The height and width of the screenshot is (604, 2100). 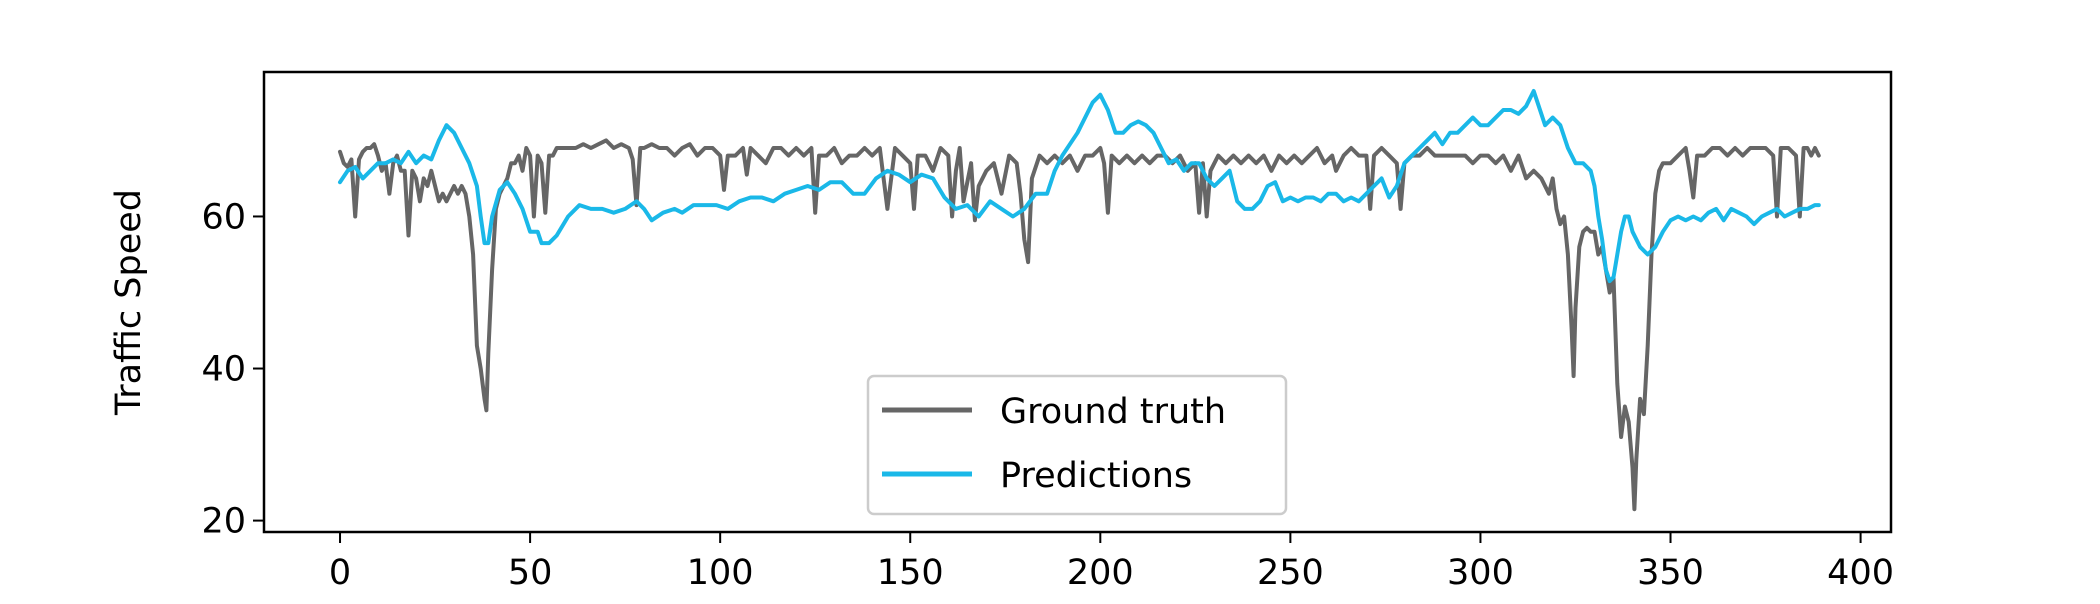 What do you see at coordinates (1113, 412) in the screenshot?
I see `legend-label: Ground truth` at bounding box center [1113, 412].